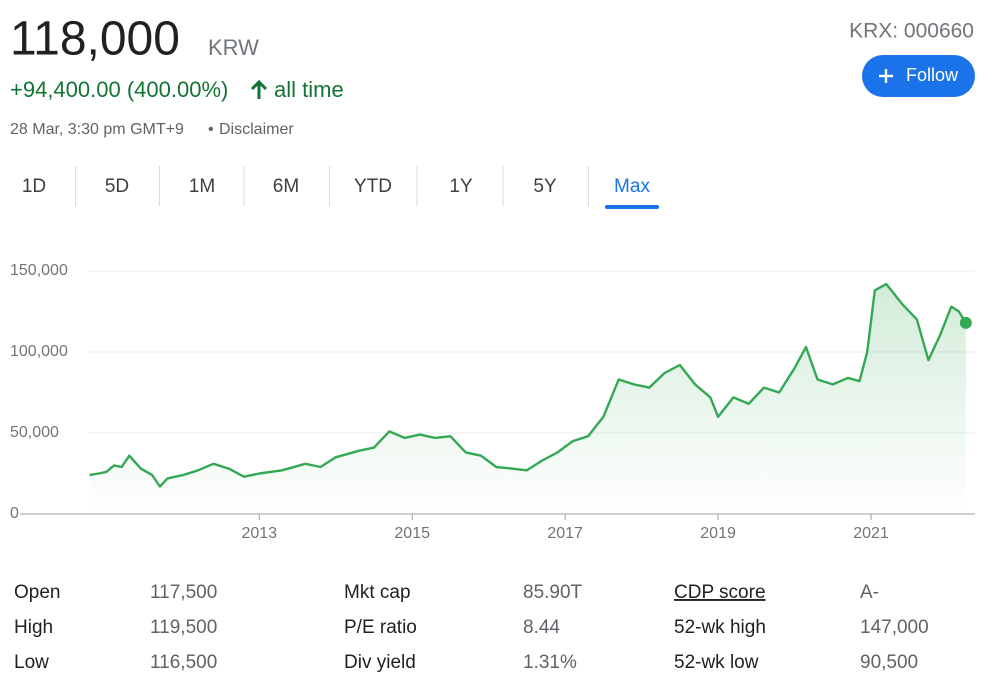  What do you see at coordinates (965, 322) in the screenshot?
I see `last-point` at bounding box center [965, 322].